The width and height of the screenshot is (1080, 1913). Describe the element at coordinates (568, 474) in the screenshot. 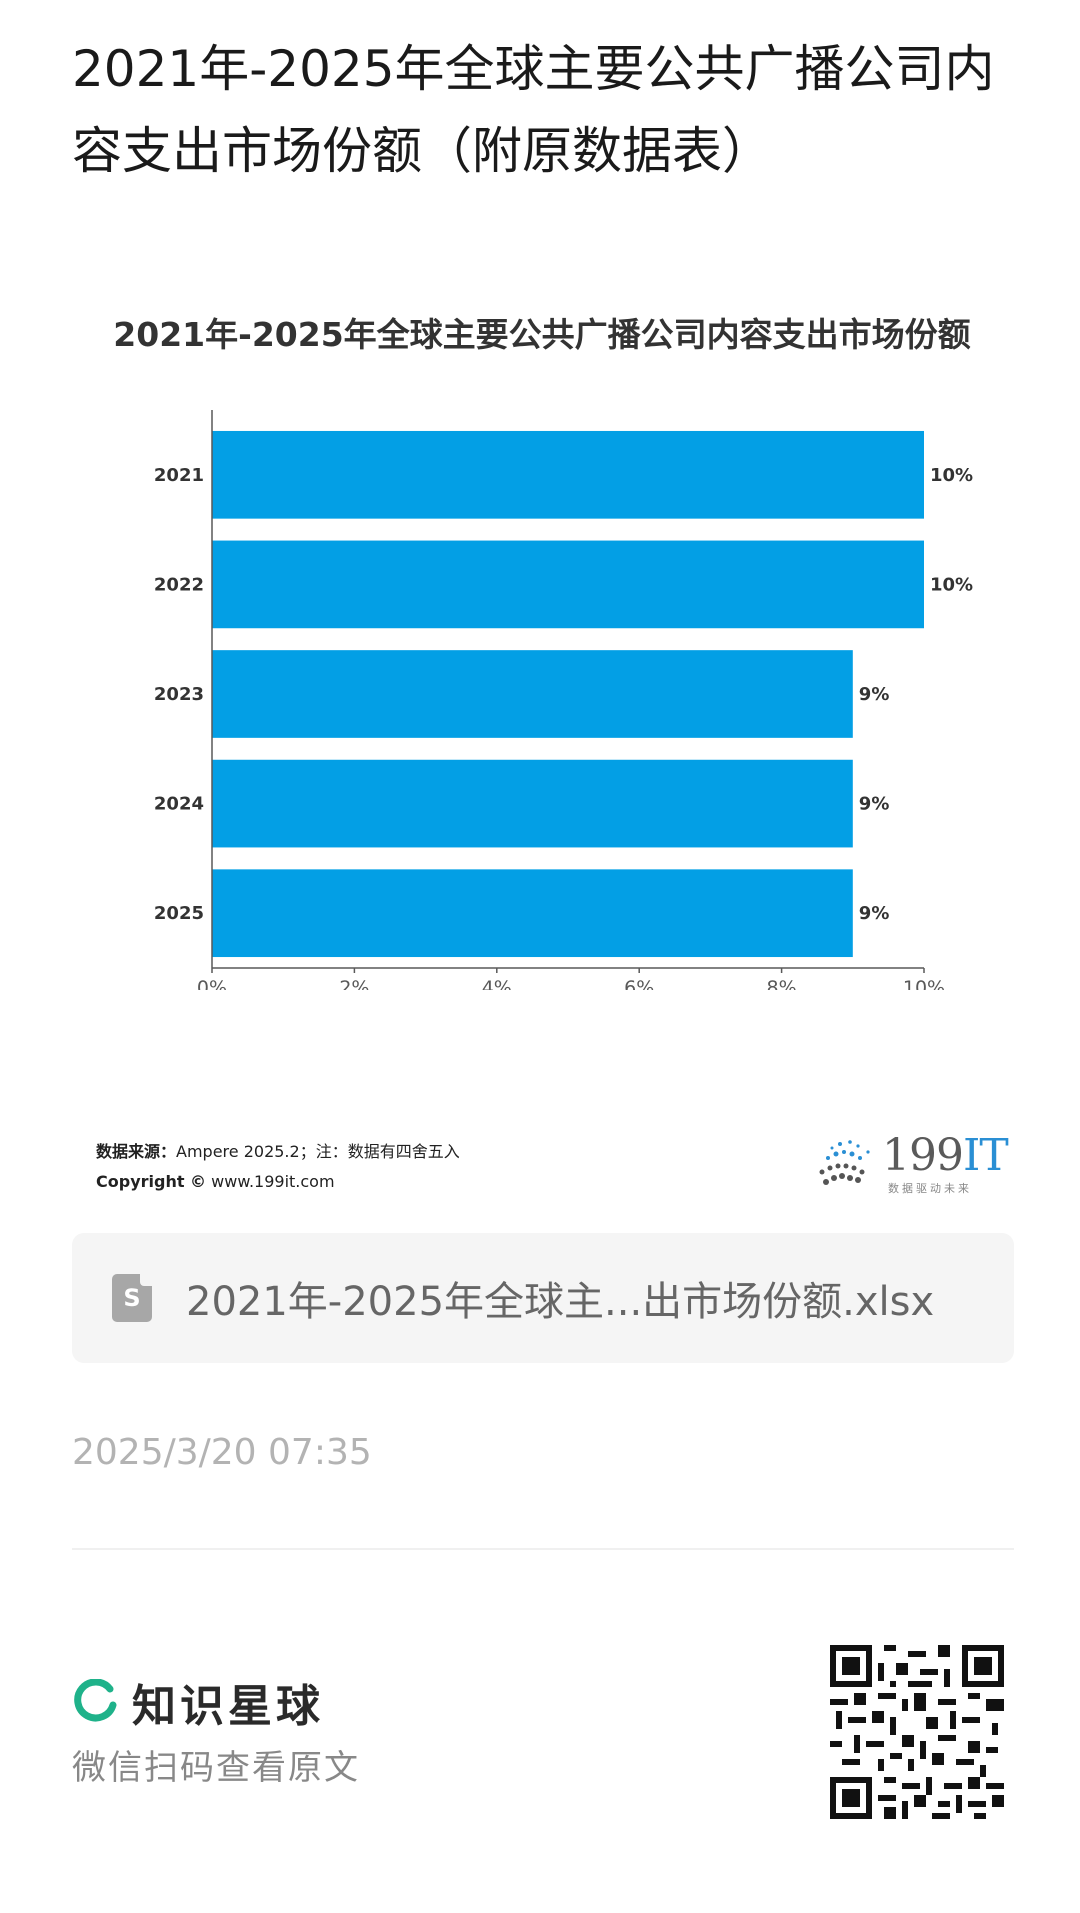

I see `bar-2021` at that location.